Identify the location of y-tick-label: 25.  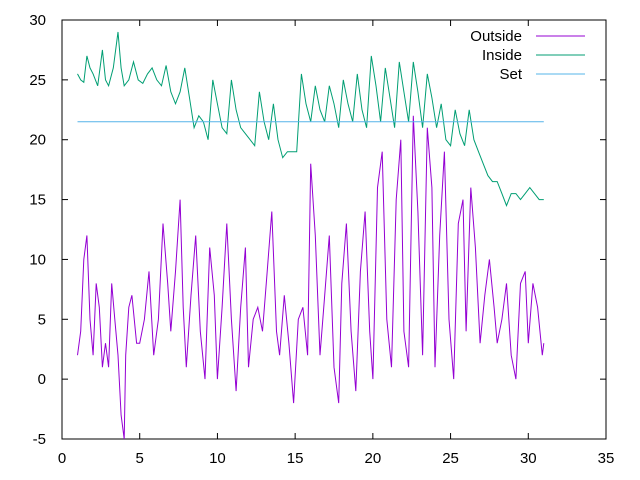
(37, 80).